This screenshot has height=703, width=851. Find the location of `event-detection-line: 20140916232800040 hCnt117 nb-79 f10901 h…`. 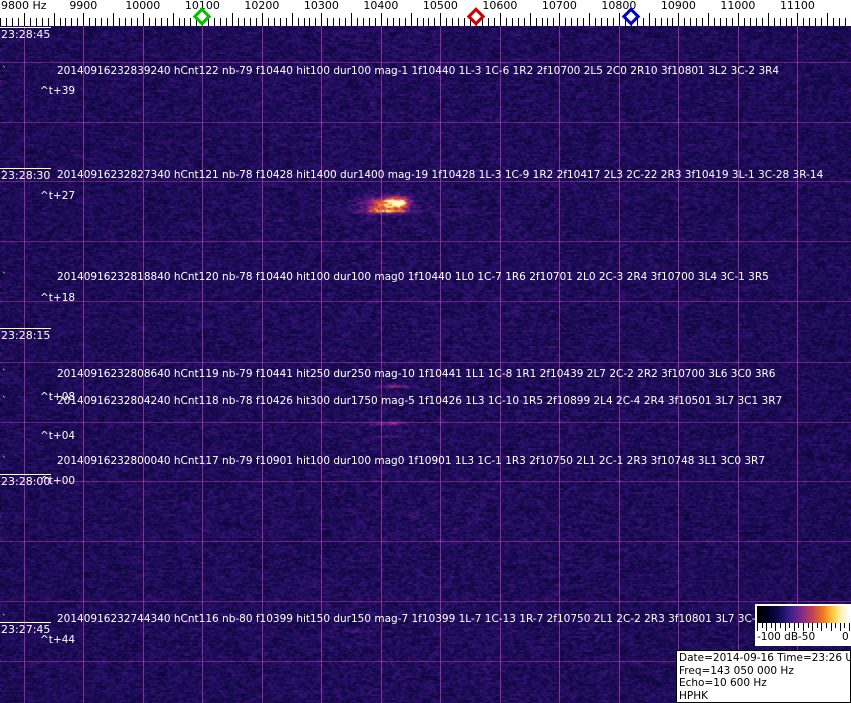

event-detection-line: 20140916232800040 hCnt117 nb-79 f10901 h… is located at coordinates (411, 461).